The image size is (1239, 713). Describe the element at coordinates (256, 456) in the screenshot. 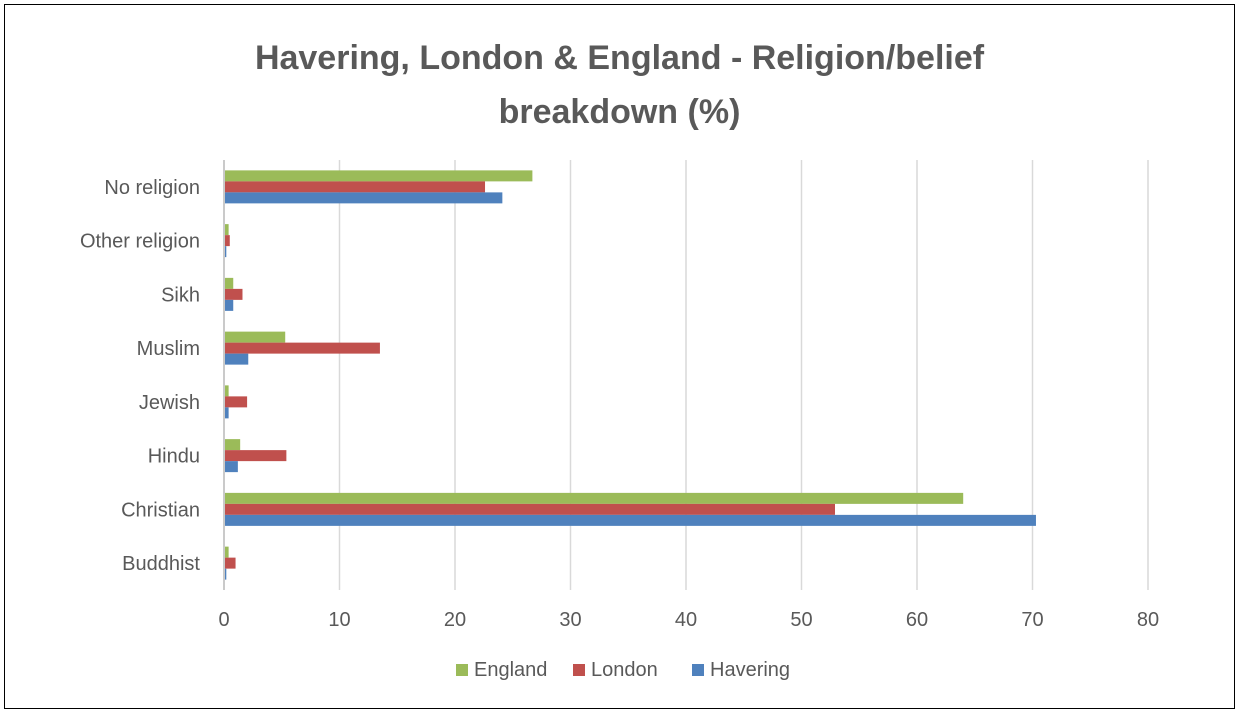

I see `bar-london-hindu` at that location.